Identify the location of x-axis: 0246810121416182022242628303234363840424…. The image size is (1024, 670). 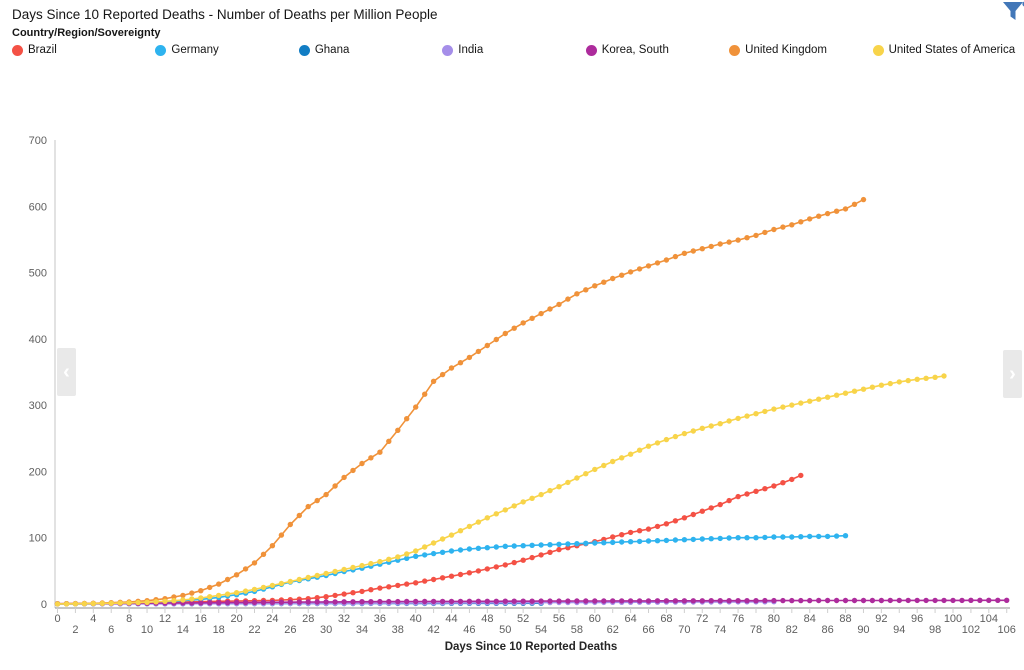
(535, 621).